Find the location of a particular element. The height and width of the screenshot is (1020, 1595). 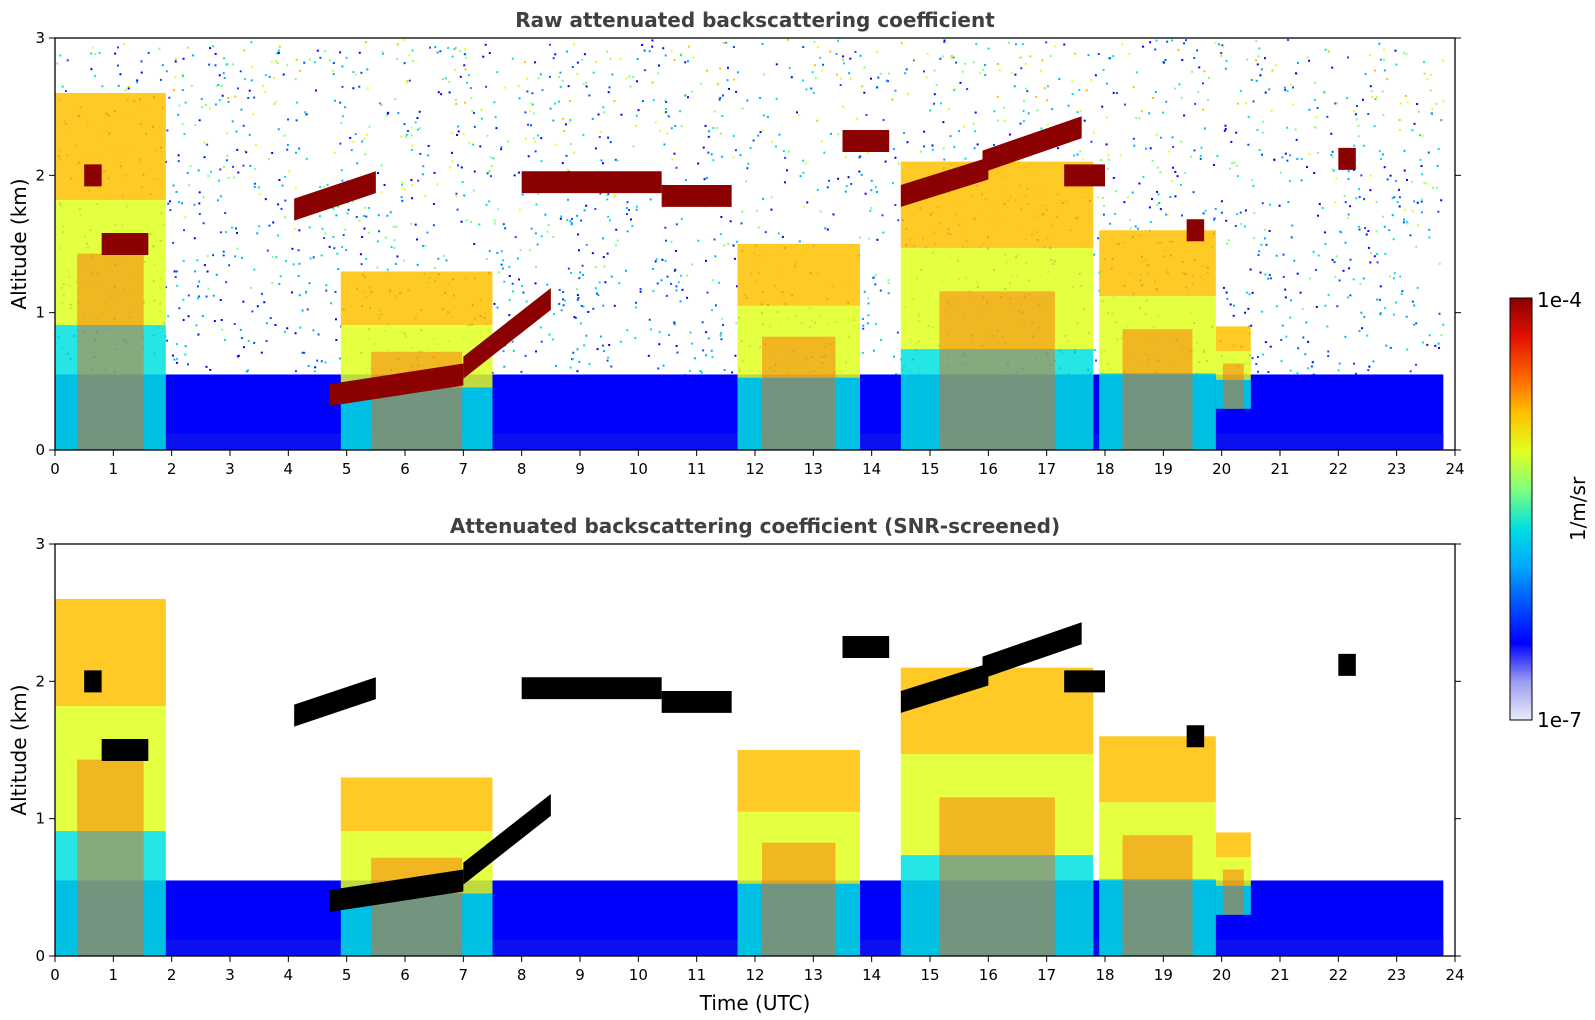

x-tick-label: 11 is located at coordinates (696, 469).